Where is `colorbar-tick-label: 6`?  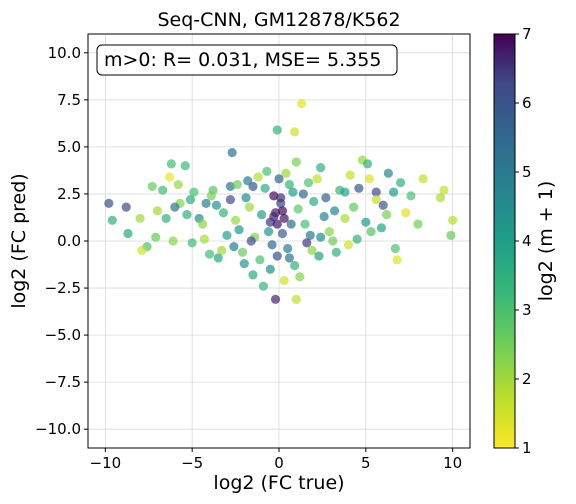 colorbar-tick-label: 6 is located at coordinates (527, 103).